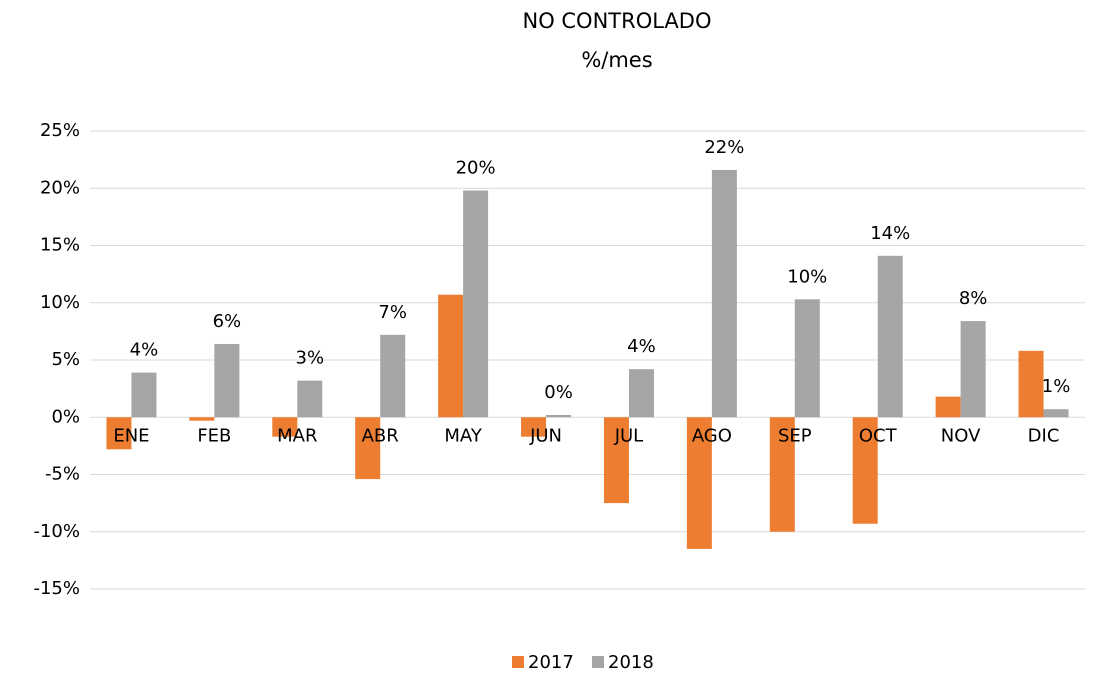  Describe the element at coordinates (807, 276) in the screenshot. I see `data-label: 10%` at that location.